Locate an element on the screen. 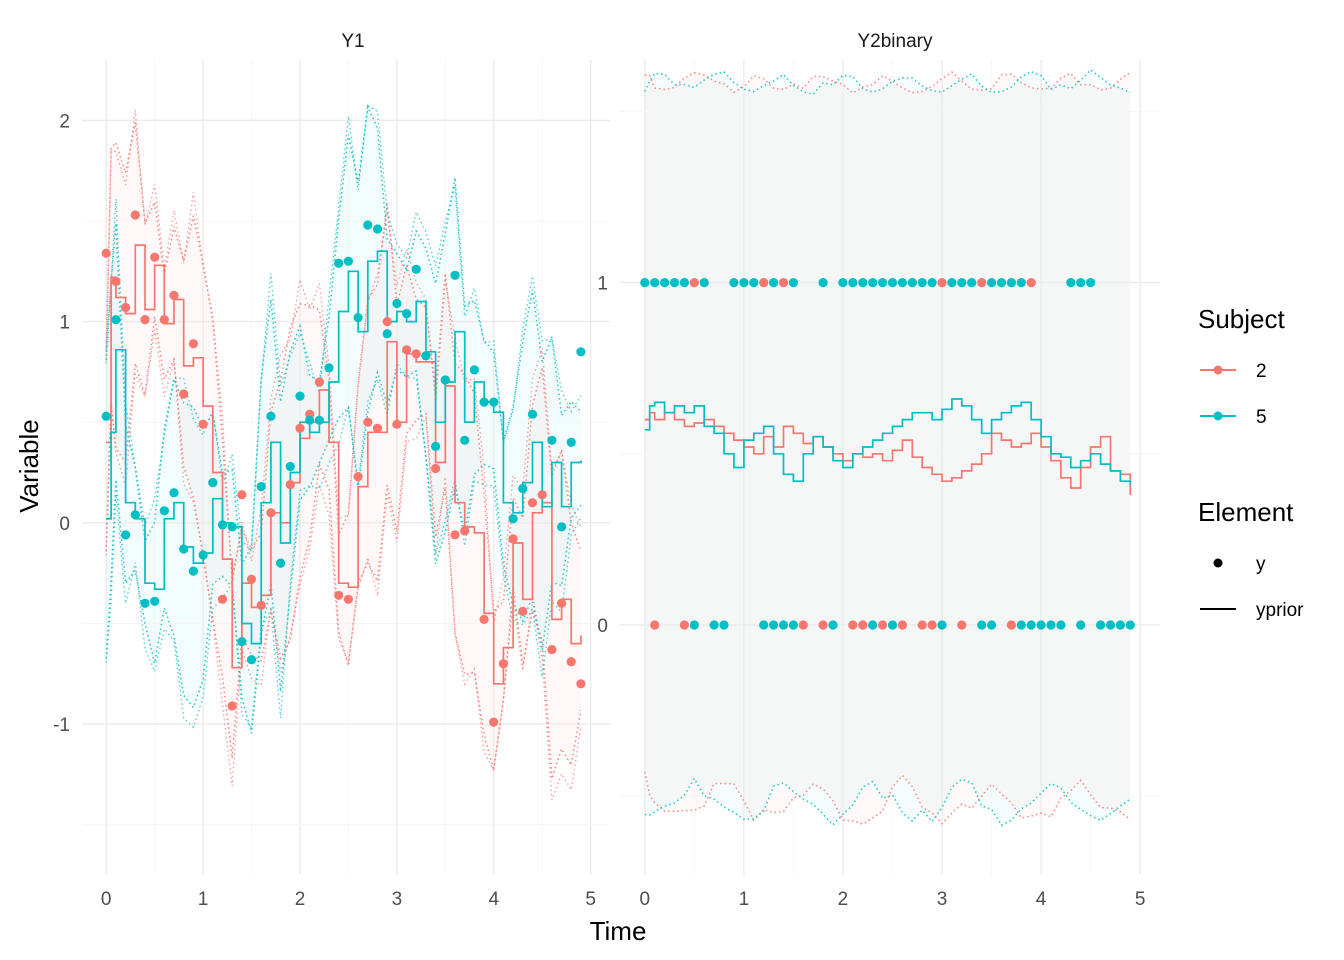  legend-subject-title: Subject is located at coordinates (1241, 319).